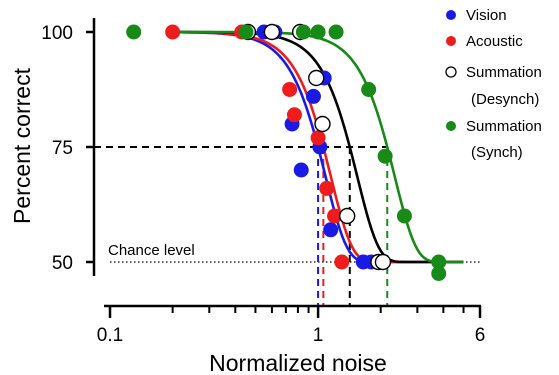 This screenshot has width=559, height=375. I want to click on x-tick-label-2: 6, so click(480, 335).